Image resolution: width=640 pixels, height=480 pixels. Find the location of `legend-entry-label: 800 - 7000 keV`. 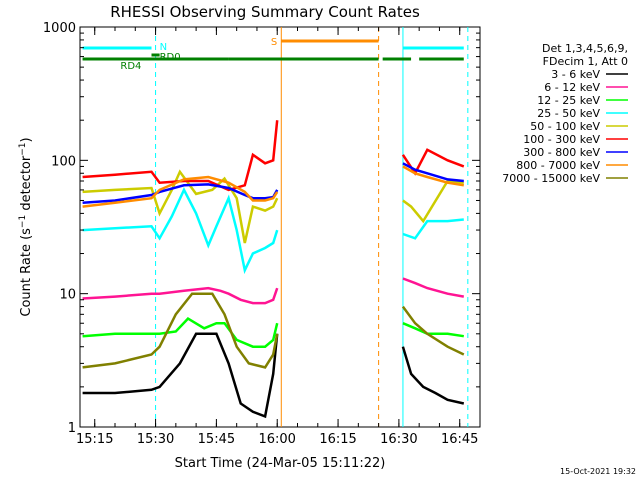

legend-entry-label: 800 - 7000 keV is located at coordinates (558, 165).